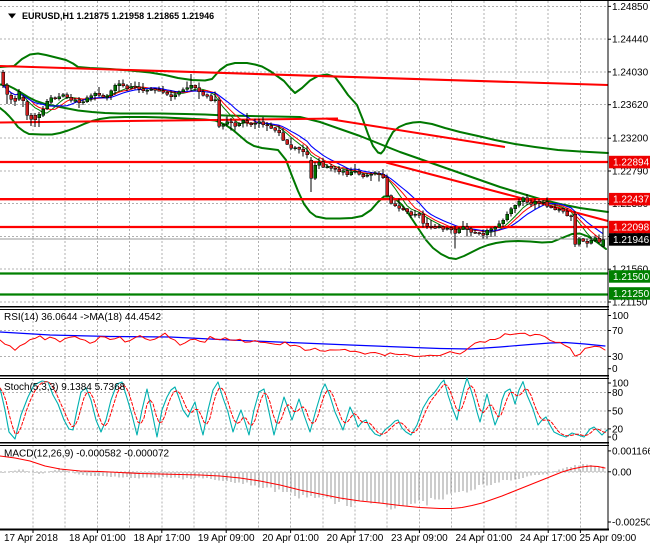 The height and width of the screenshot is (555, 650). Describe the element at coordinates (355, 538) in the screenshot. I see `svg-text: 20 Apr 17:00` at that location.